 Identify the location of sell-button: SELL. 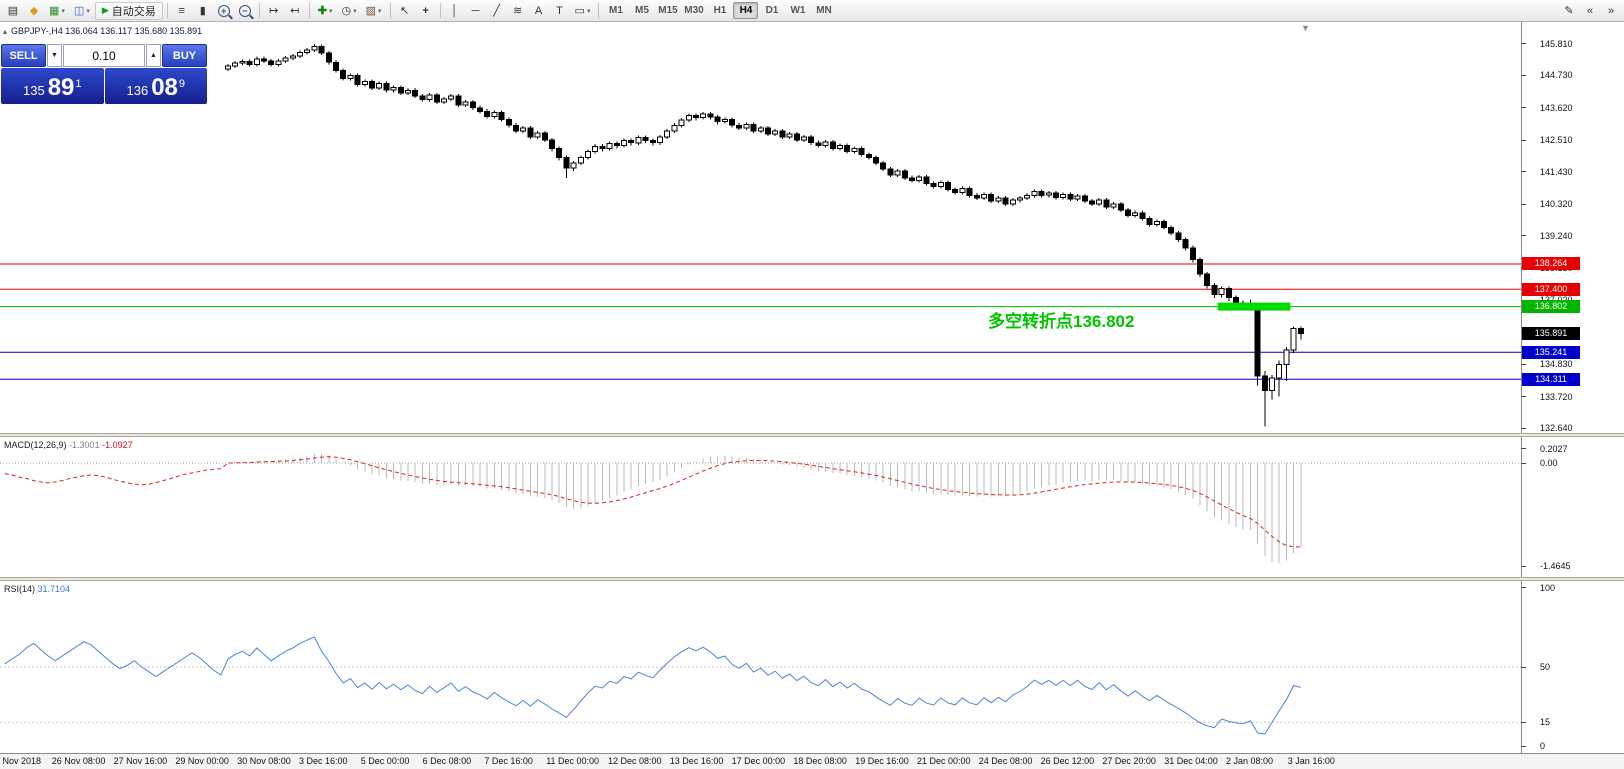
(23, 55).